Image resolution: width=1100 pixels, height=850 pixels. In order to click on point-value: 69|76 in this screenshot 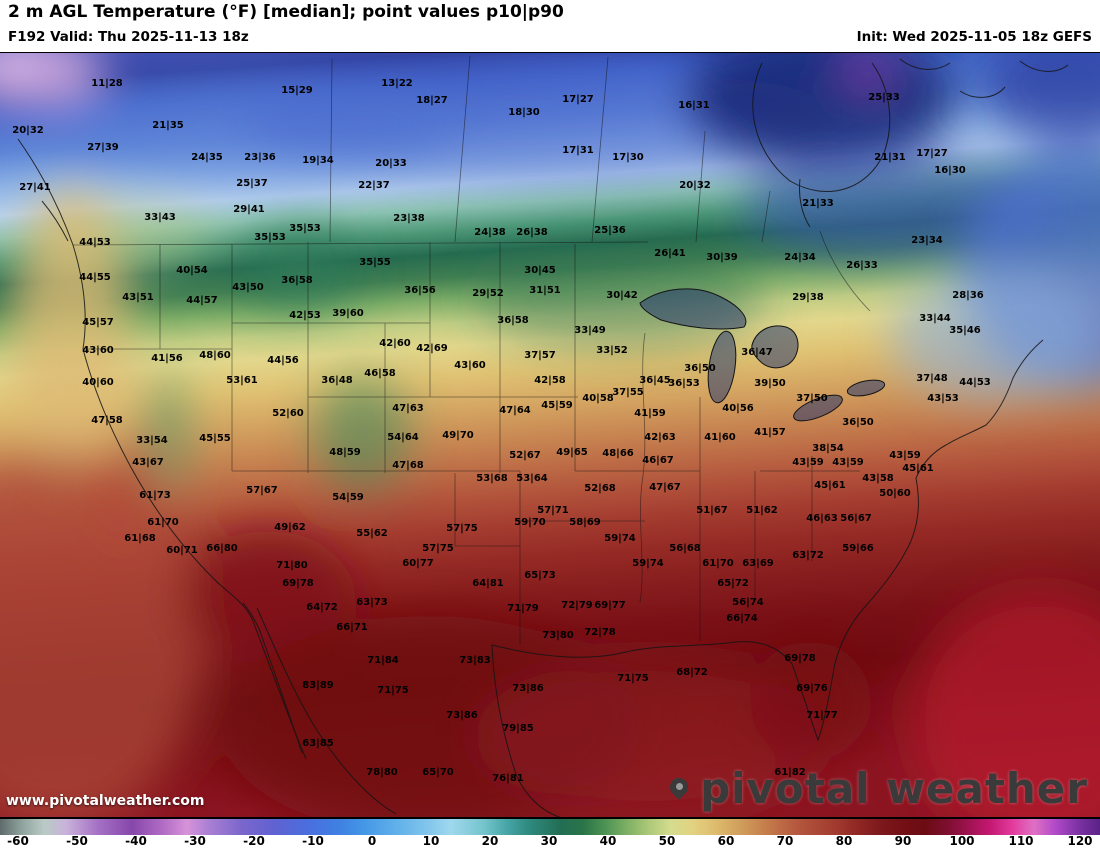, I will do `click(812, 688)`.